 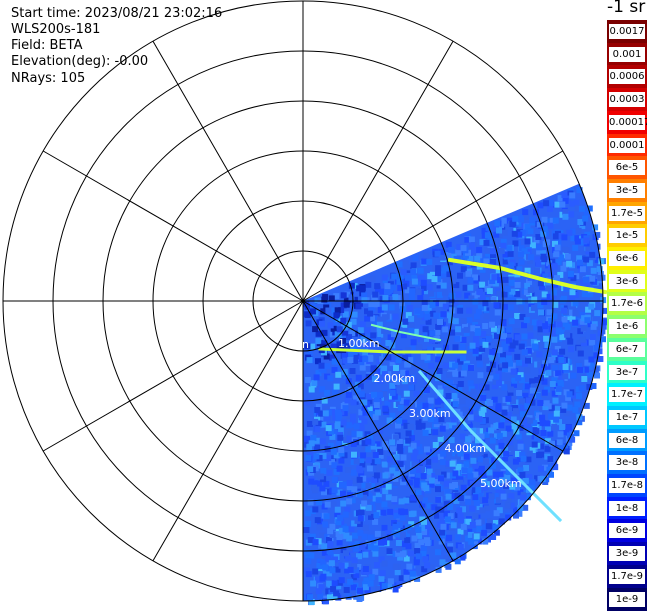 What do you see at coordinates (627, 304) in the screenshot?
I see `colorbar-label: 1.7e-6` at bounding box center [627, 304].